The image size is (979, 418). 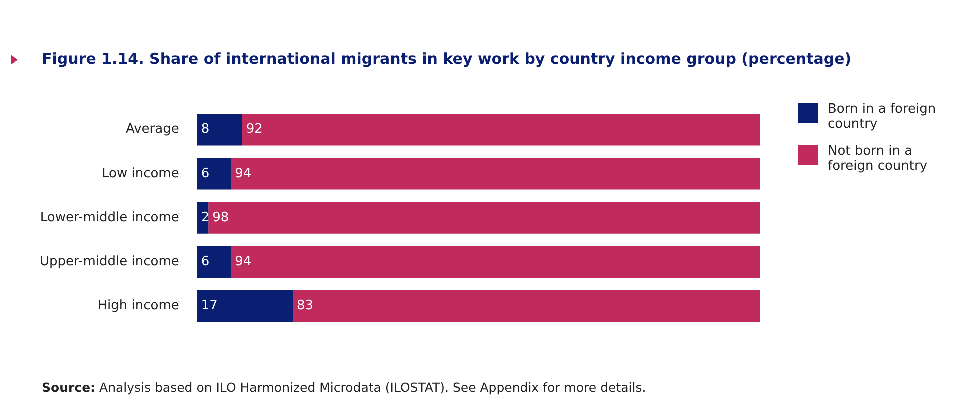 What do you see at coordinates (883, 117) in the screenshot?
I see `legend-label: Born in a foreign country` at bounding box center [883, 117].